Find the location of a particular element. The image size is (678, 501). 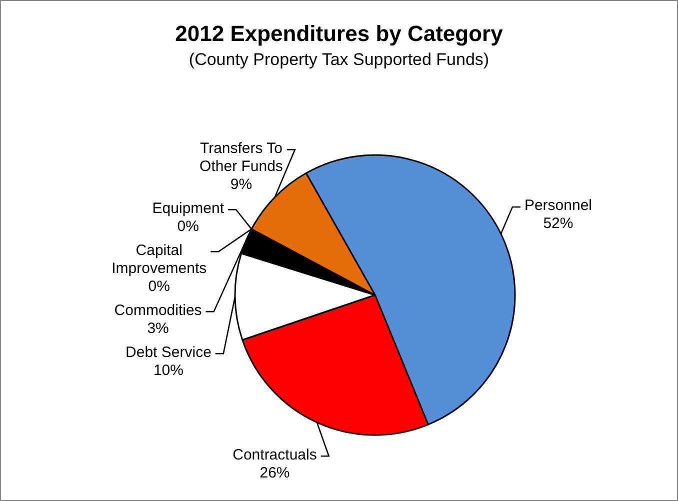

category-label: Capital Improvements is located at coordinates (159, 259).